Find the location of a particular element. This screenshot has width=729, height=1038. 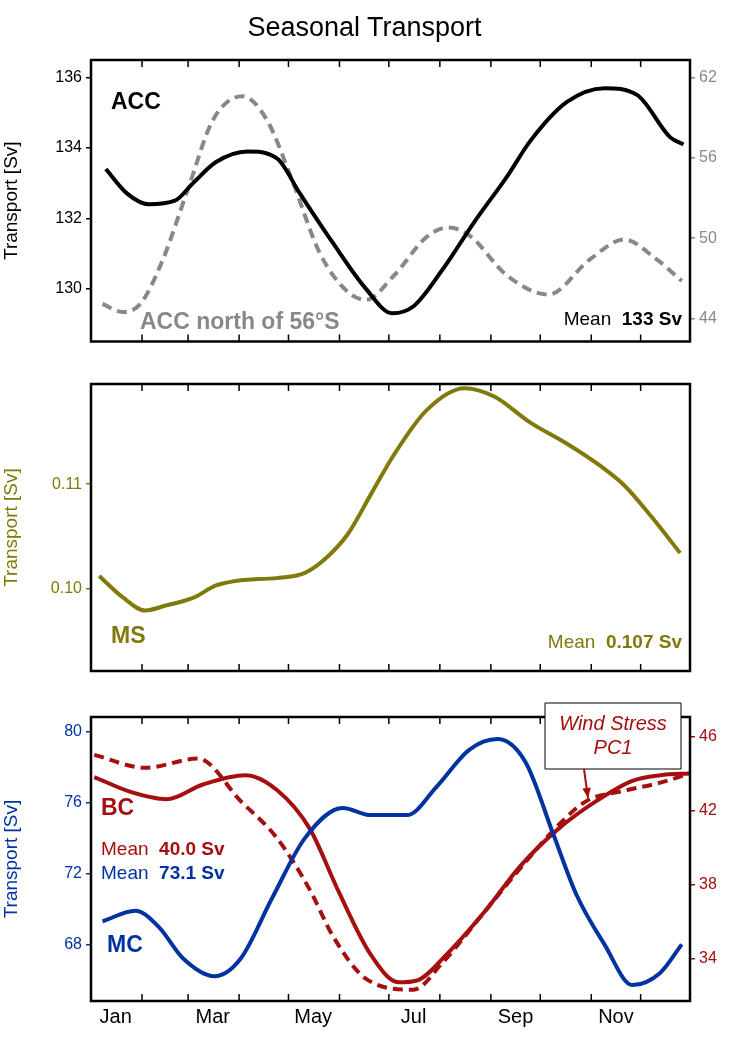

annotation: Mean 133 Sv is located at coordinates (623, 319).